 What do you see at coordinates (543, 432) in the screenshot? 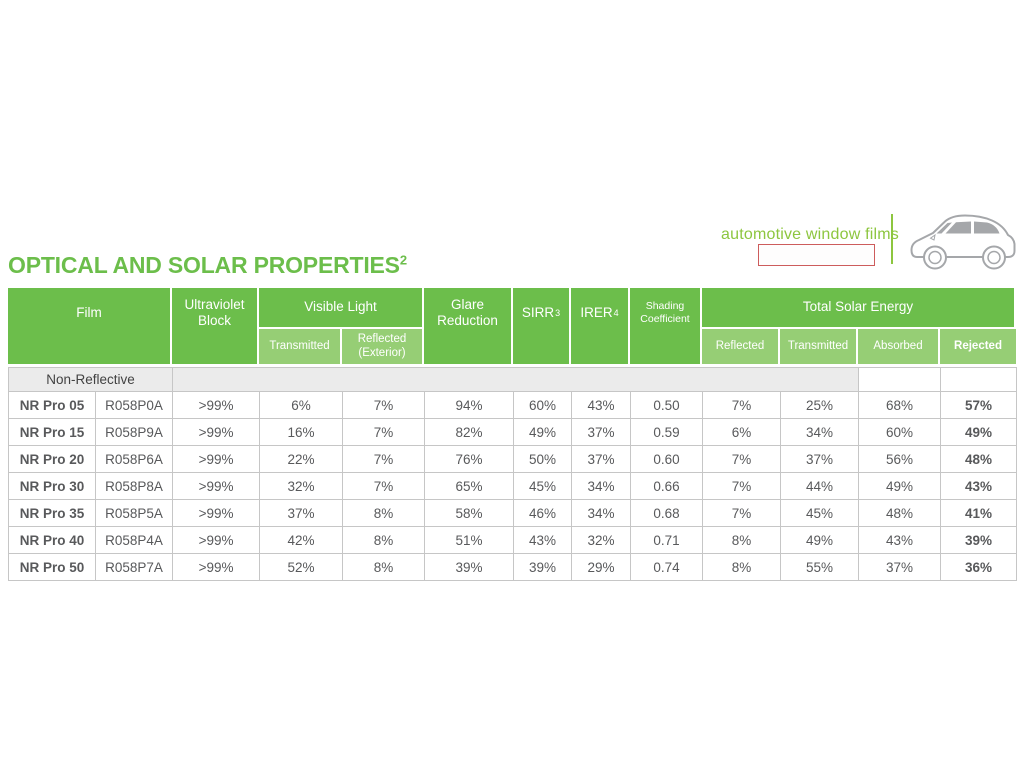
I see `sirr-cell: 49%` at bounding box center [543, 432].